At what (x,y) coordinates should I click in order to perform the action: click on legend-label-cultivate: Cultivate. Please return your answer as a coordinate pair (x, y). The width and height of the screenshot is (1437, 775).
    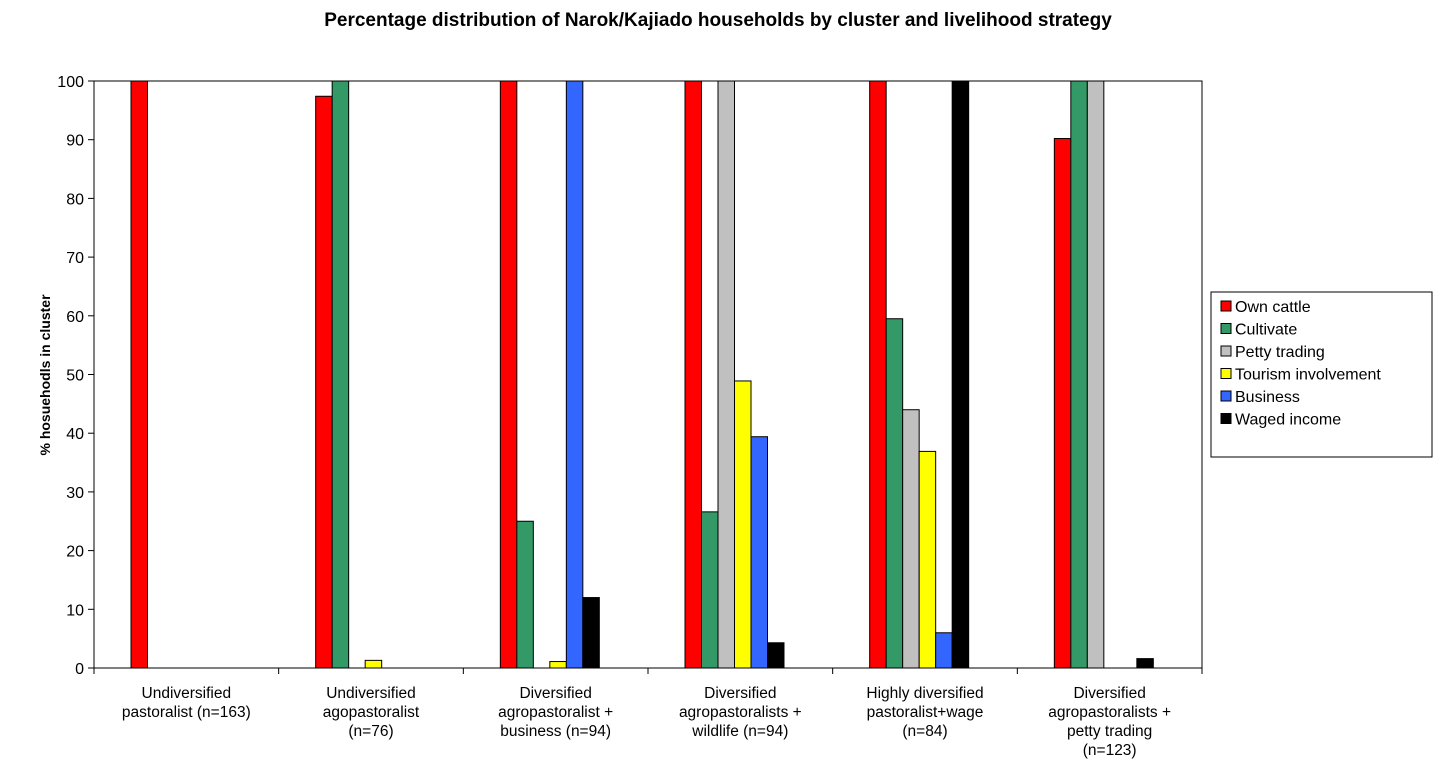
    Looking at the image, I should click on (1266, 330).